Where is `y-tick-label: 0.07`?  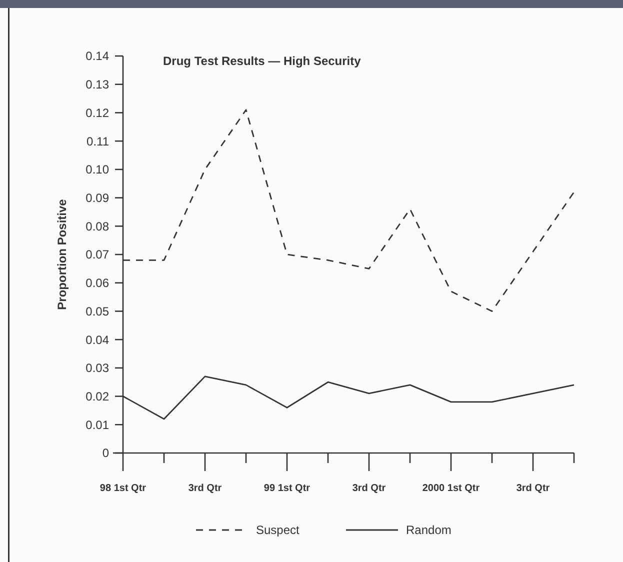
y-tick-label: 0.07 is located at coordinates (98, 255).